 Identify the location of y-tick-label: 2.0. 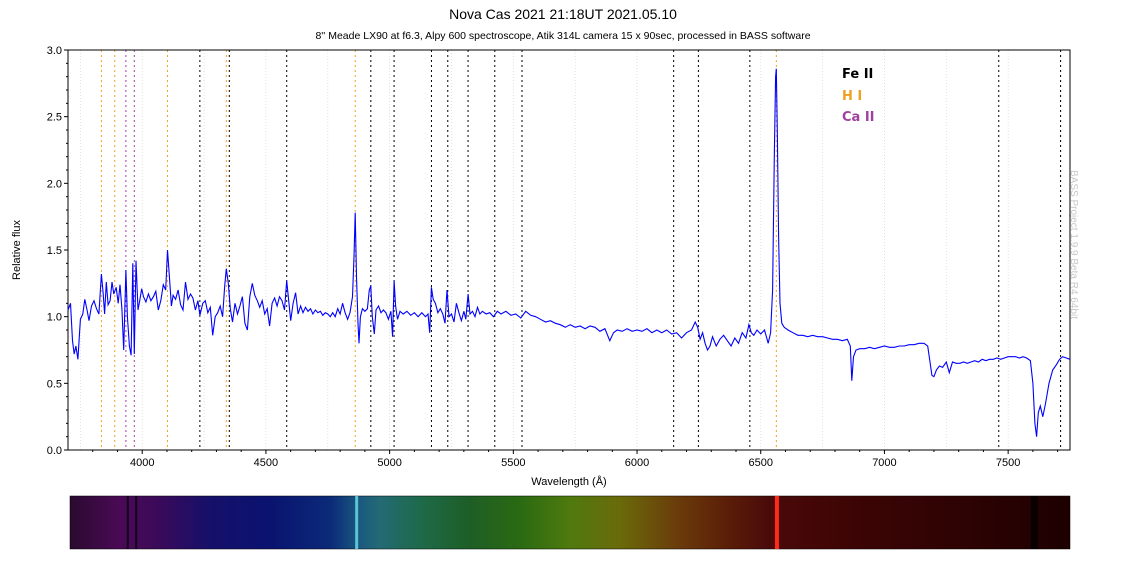
(54, 184).